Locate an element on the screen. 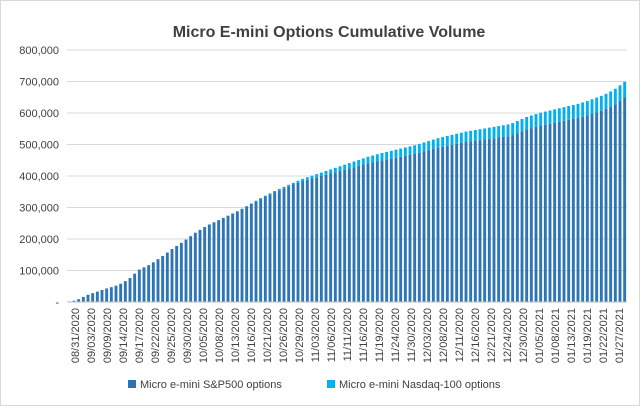 This screenshot has width=640, height=406. x-tick-label: 09/30/2020 is located at coordinates (188, 335).